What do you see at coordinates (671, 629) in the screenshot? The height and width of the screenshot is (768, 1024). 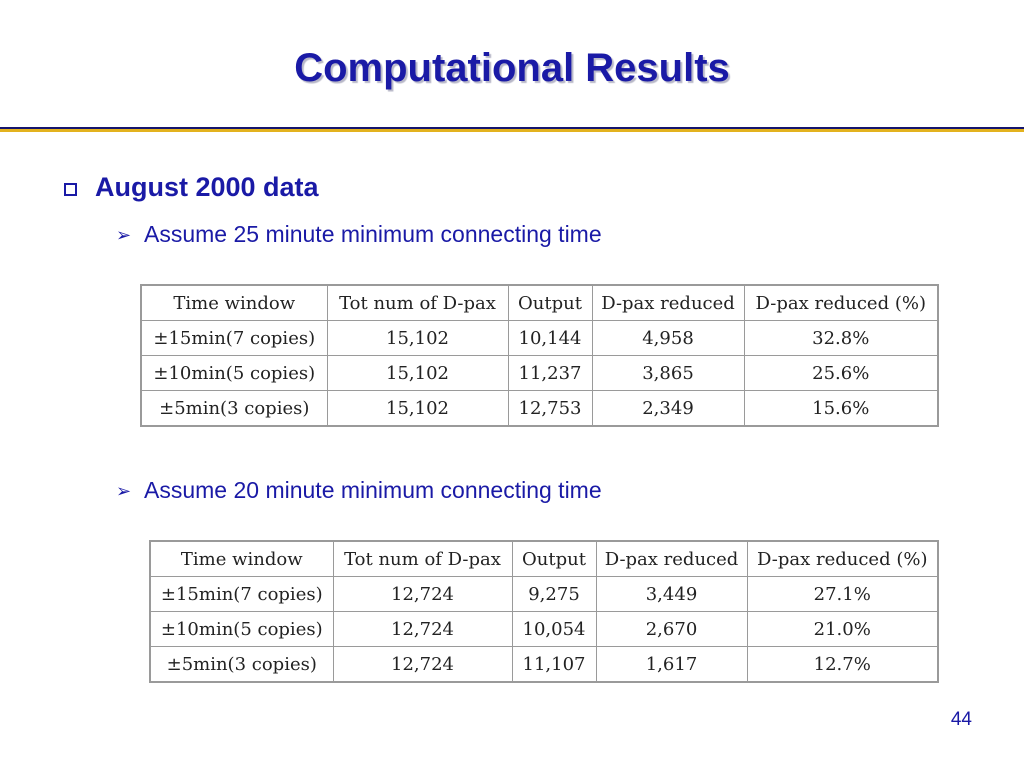 I see `table-cell: 2,670` at bounding box center [671, 629].